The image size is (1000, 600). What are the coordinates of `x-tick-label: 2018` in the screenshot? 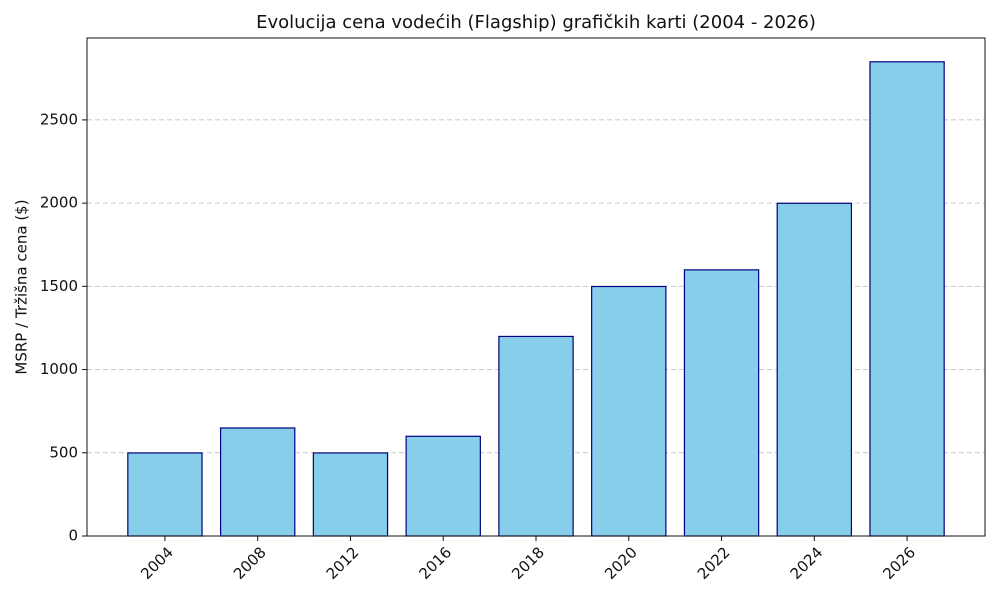 It's located at (528, 563).